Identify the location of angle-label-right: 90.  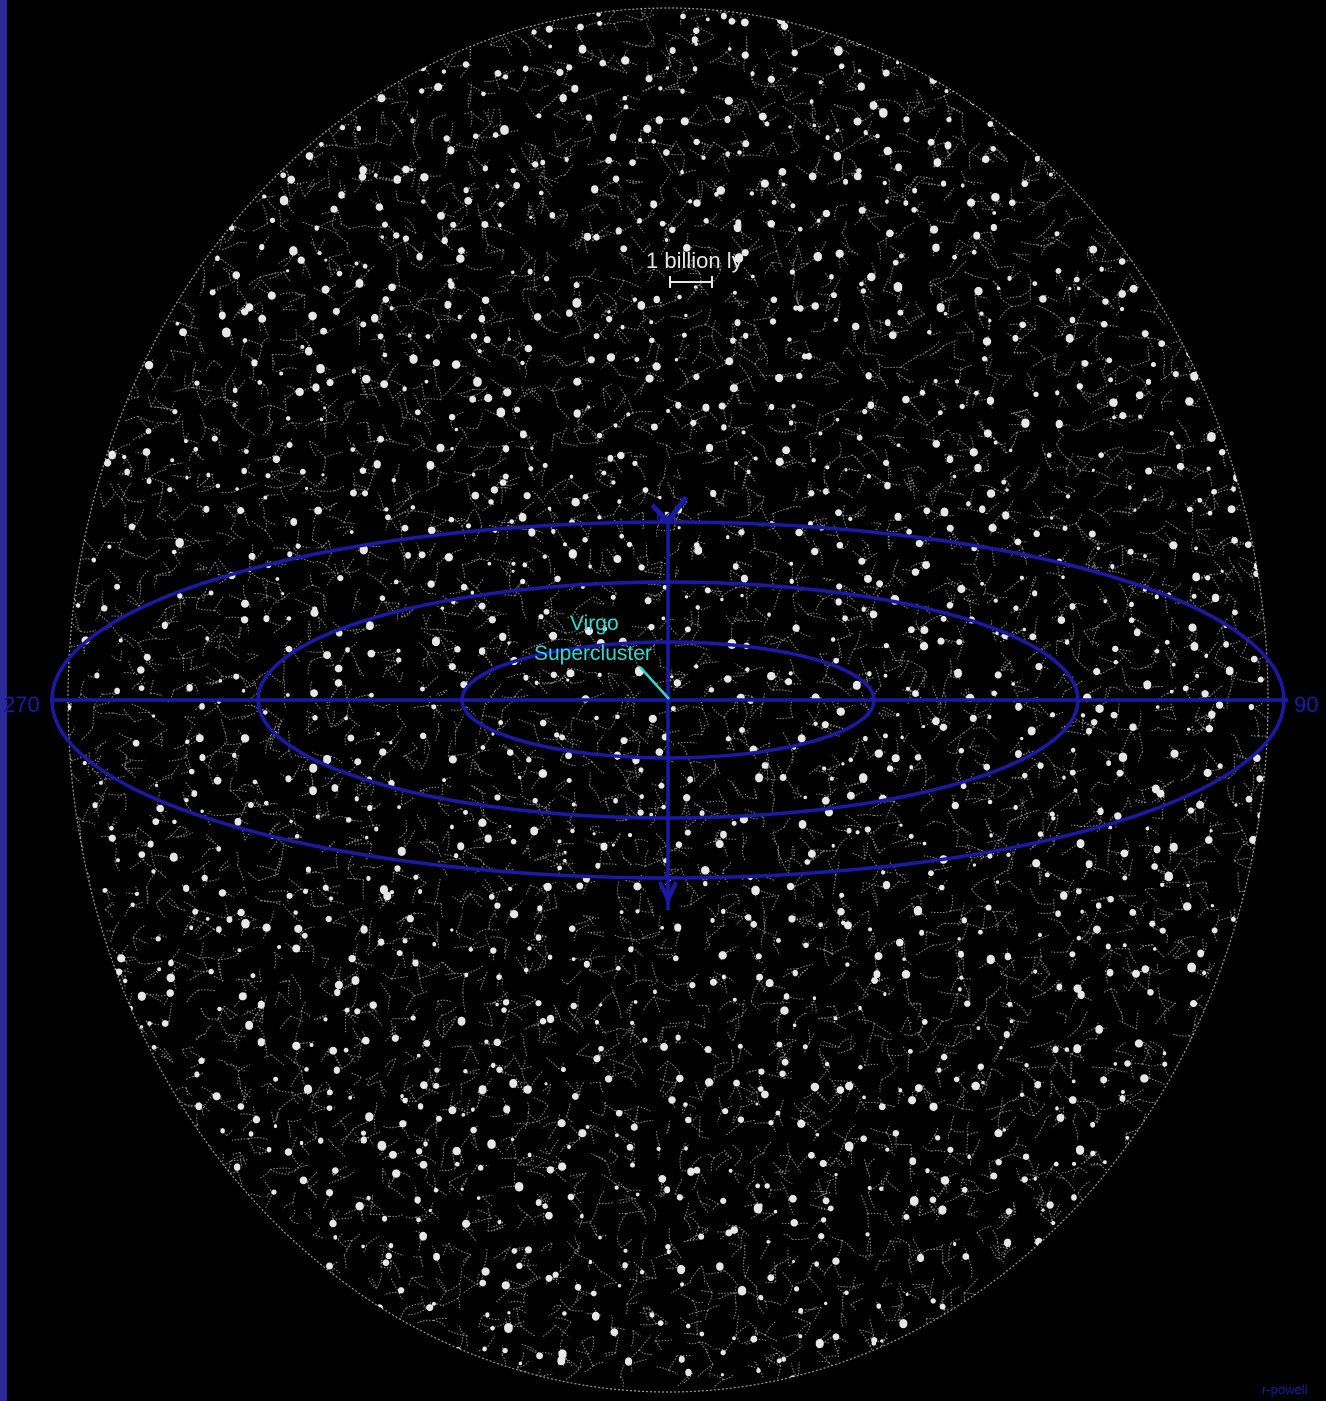
(1306, 704).